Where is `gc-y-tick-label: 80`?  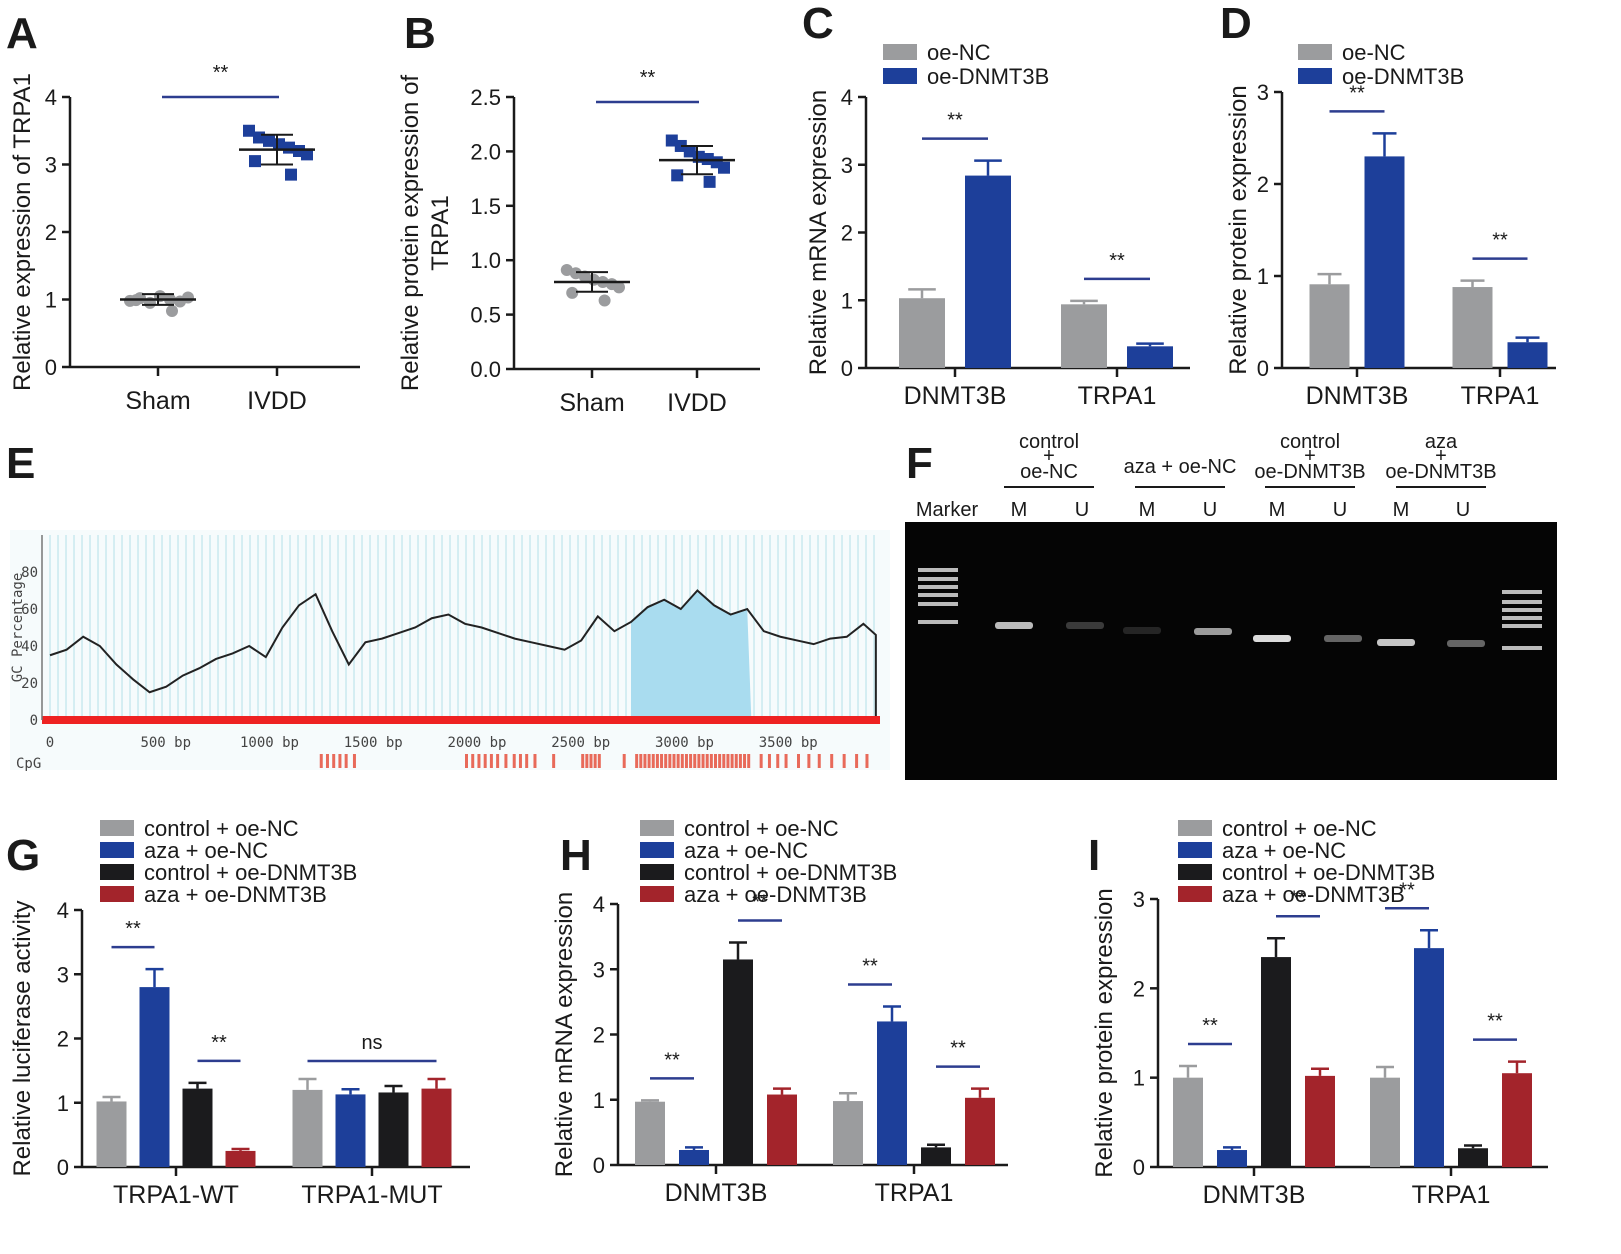
gc-y-tick-label: 80 is located at coordinates (29, 573).